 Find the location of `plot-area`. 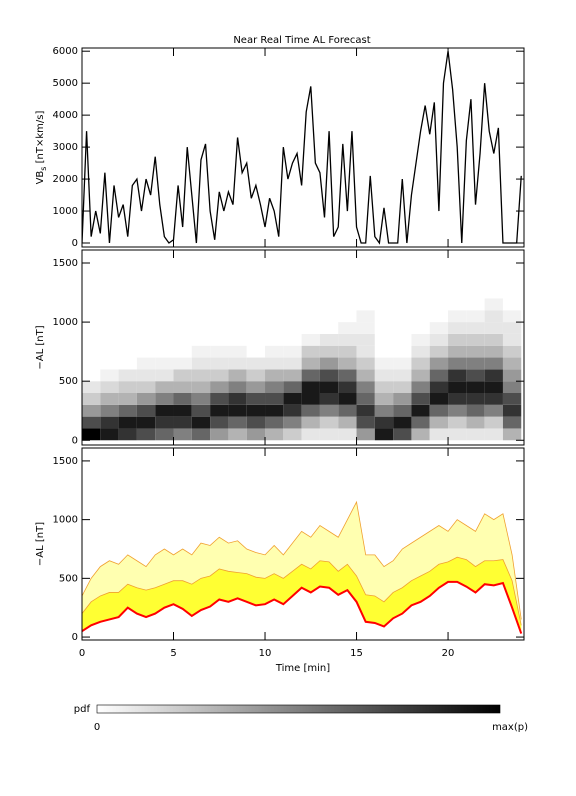

plot-area is located at coordinates (302, 369).